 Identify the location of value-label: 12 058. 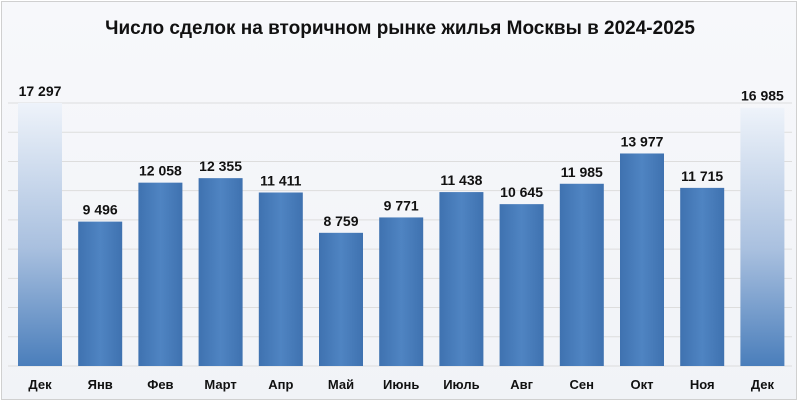
(160, 171).